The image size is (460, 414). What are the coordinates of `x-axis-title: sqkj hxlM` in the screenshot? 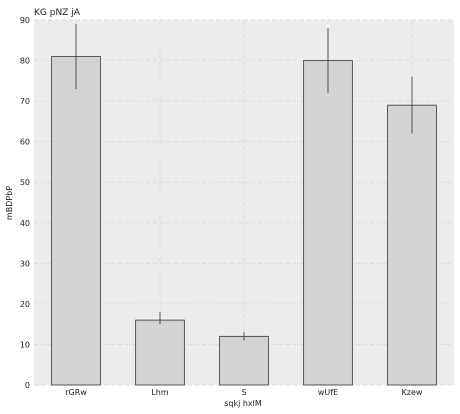 It's located at (243, 403).